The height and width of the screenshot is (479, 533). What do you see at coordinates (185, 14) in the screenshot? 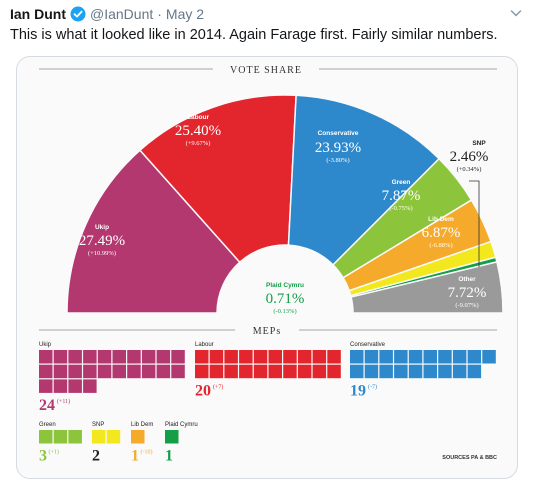
I see `tweet-date: May 2` at bounding box center [185, 14].